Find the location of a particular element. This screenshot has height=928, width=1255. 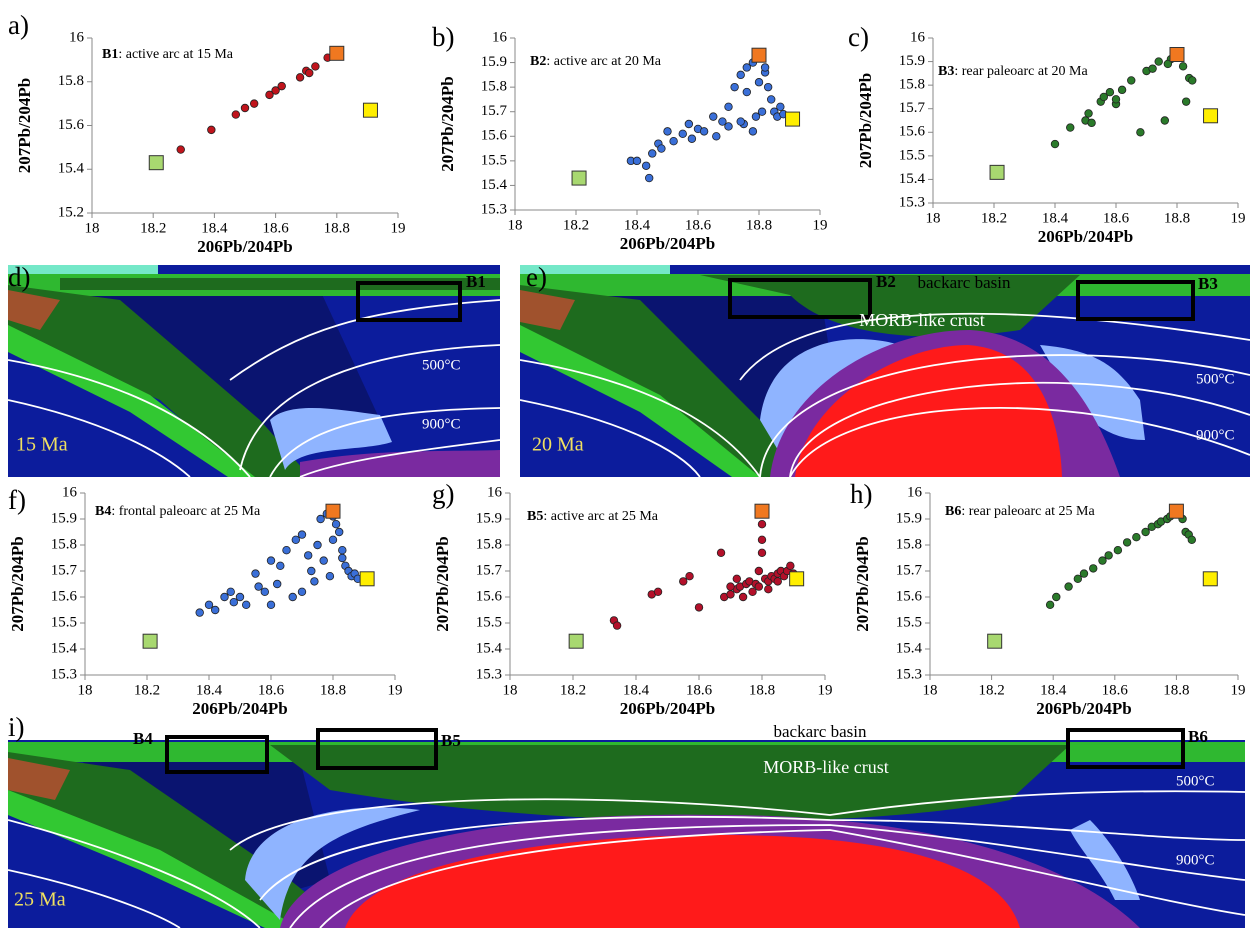

box-label: B6 is located at coordinates (1198, 736).